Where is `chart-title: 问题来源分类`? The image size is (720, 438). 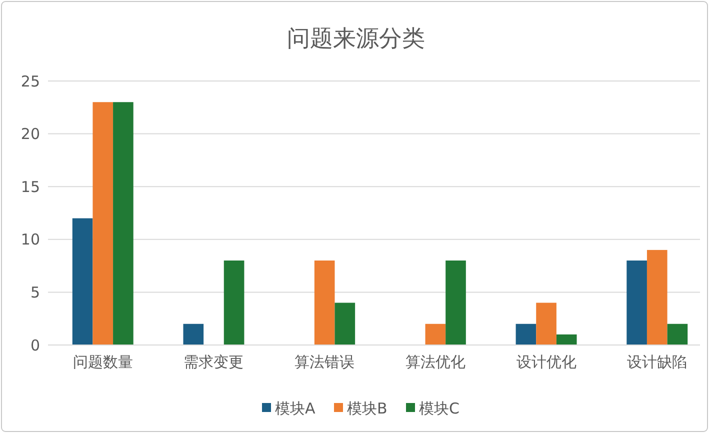
chart-title: 问题来源分类 is located at coordinates (356, 39).